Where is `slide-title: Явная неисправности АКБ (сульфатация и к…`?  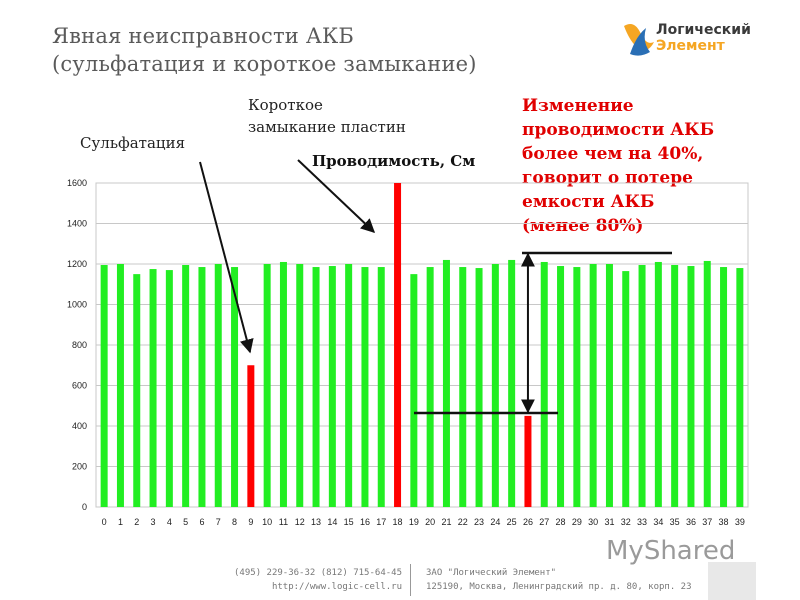 slide-title: Явная неисправности АКБ (сульфатация и к… is located at coordinates (264, 50).